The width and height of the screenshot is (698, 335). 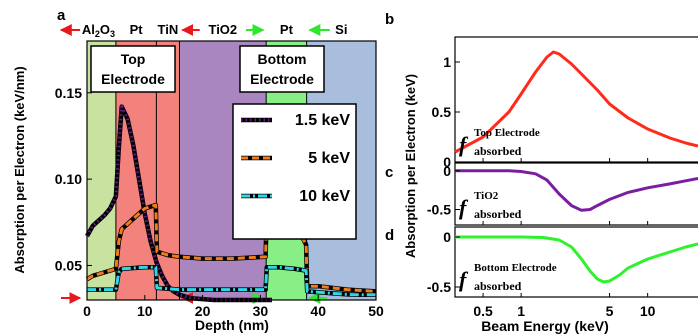 What do you see at coordinates (447, 237) in the screenshot?
I see `y-tick-label-d-0: 0` at bounding box center [447, 237].